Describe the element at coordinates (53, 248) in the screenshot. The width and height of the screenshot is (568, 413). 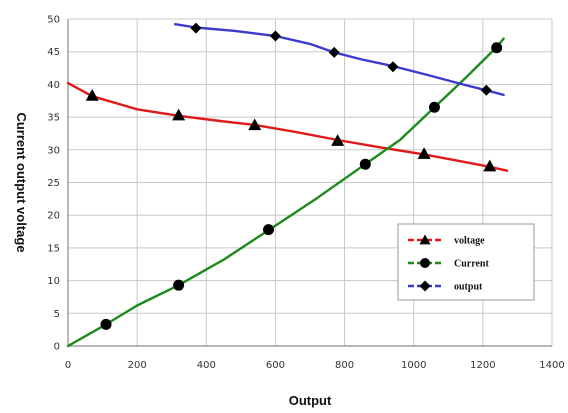
I see `y-tick-label: 15` at that location.